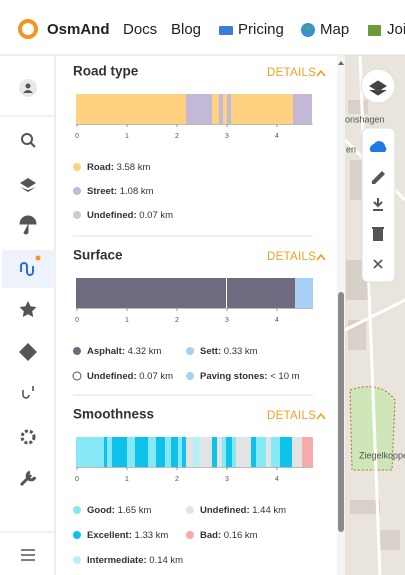 This screenshot has width=405, height=575. I want to click on legend-item: Good: 1.65 km, so click(119, 510).